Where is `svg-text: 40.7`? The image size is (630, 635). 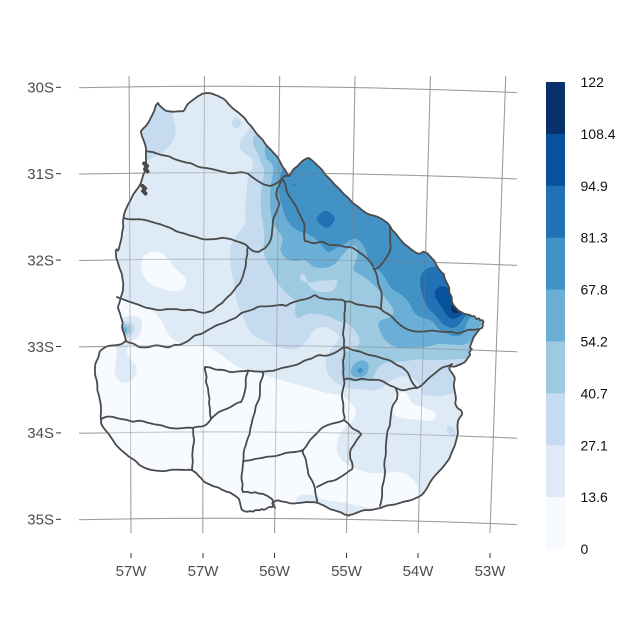
svg-text: 40.7 is located at coordinates (594, 393).